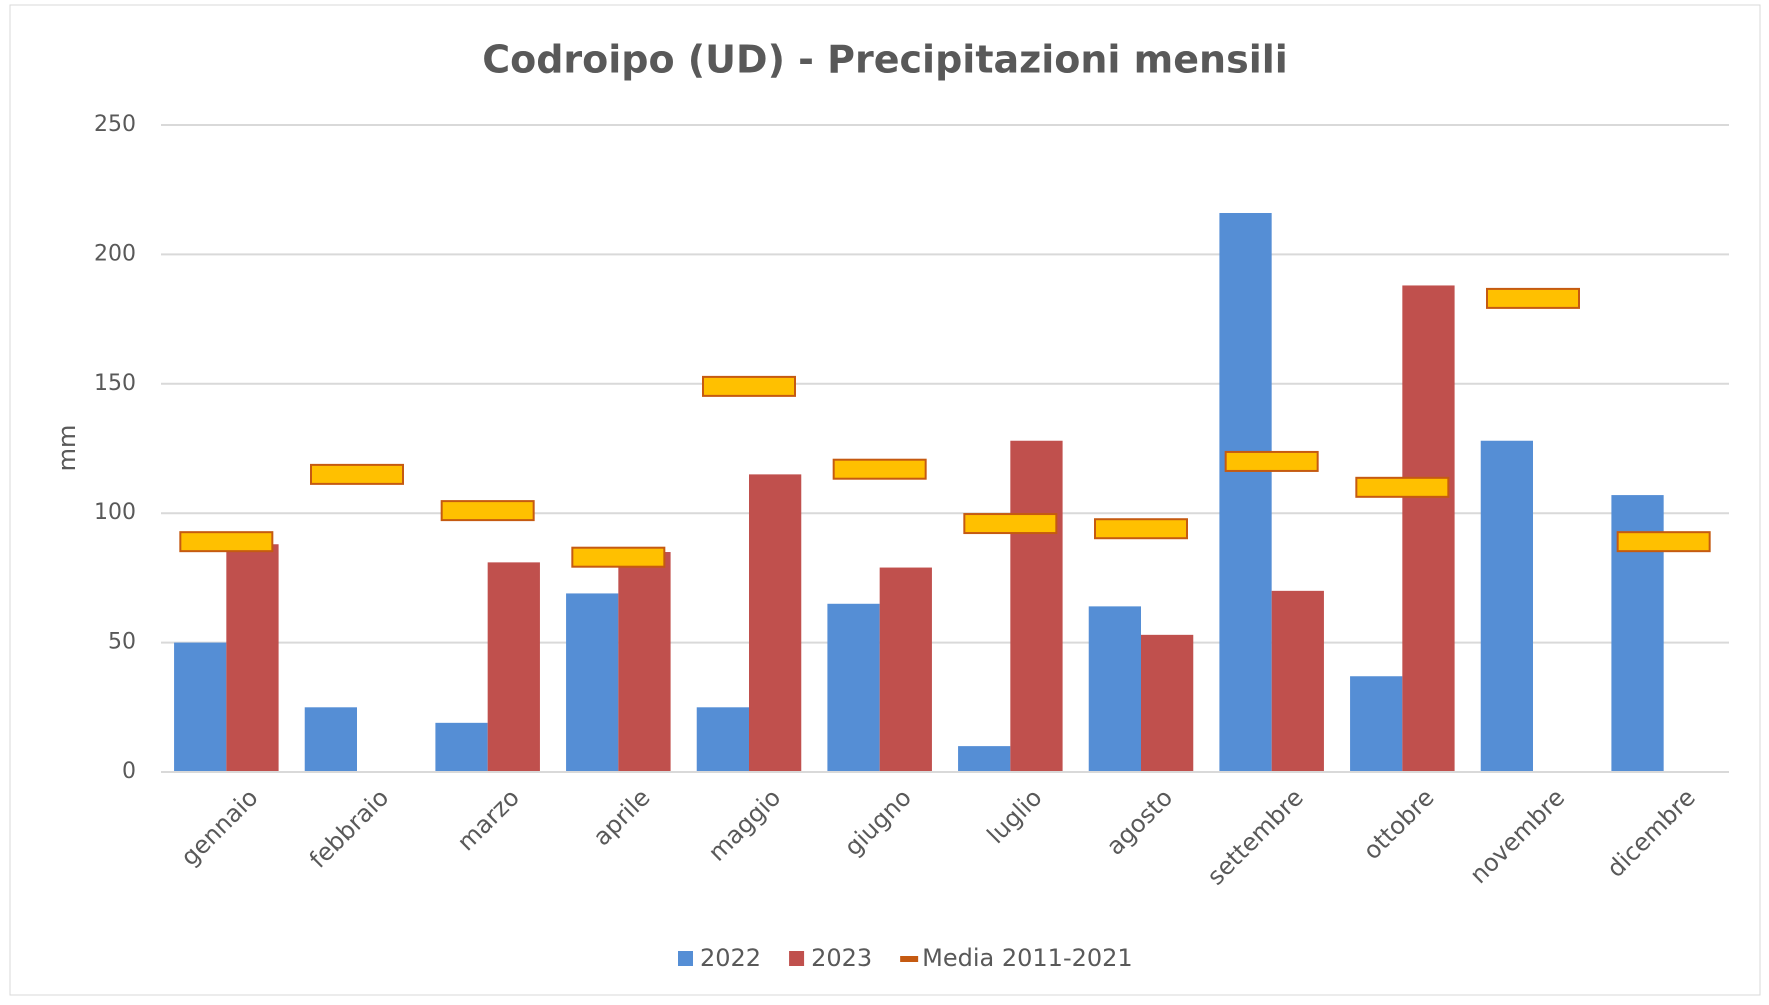 The image size is (1769, 1005). I want to click on chart-title: Codroipo (UD) - Precipitazioni mensili, so click(885, 60).